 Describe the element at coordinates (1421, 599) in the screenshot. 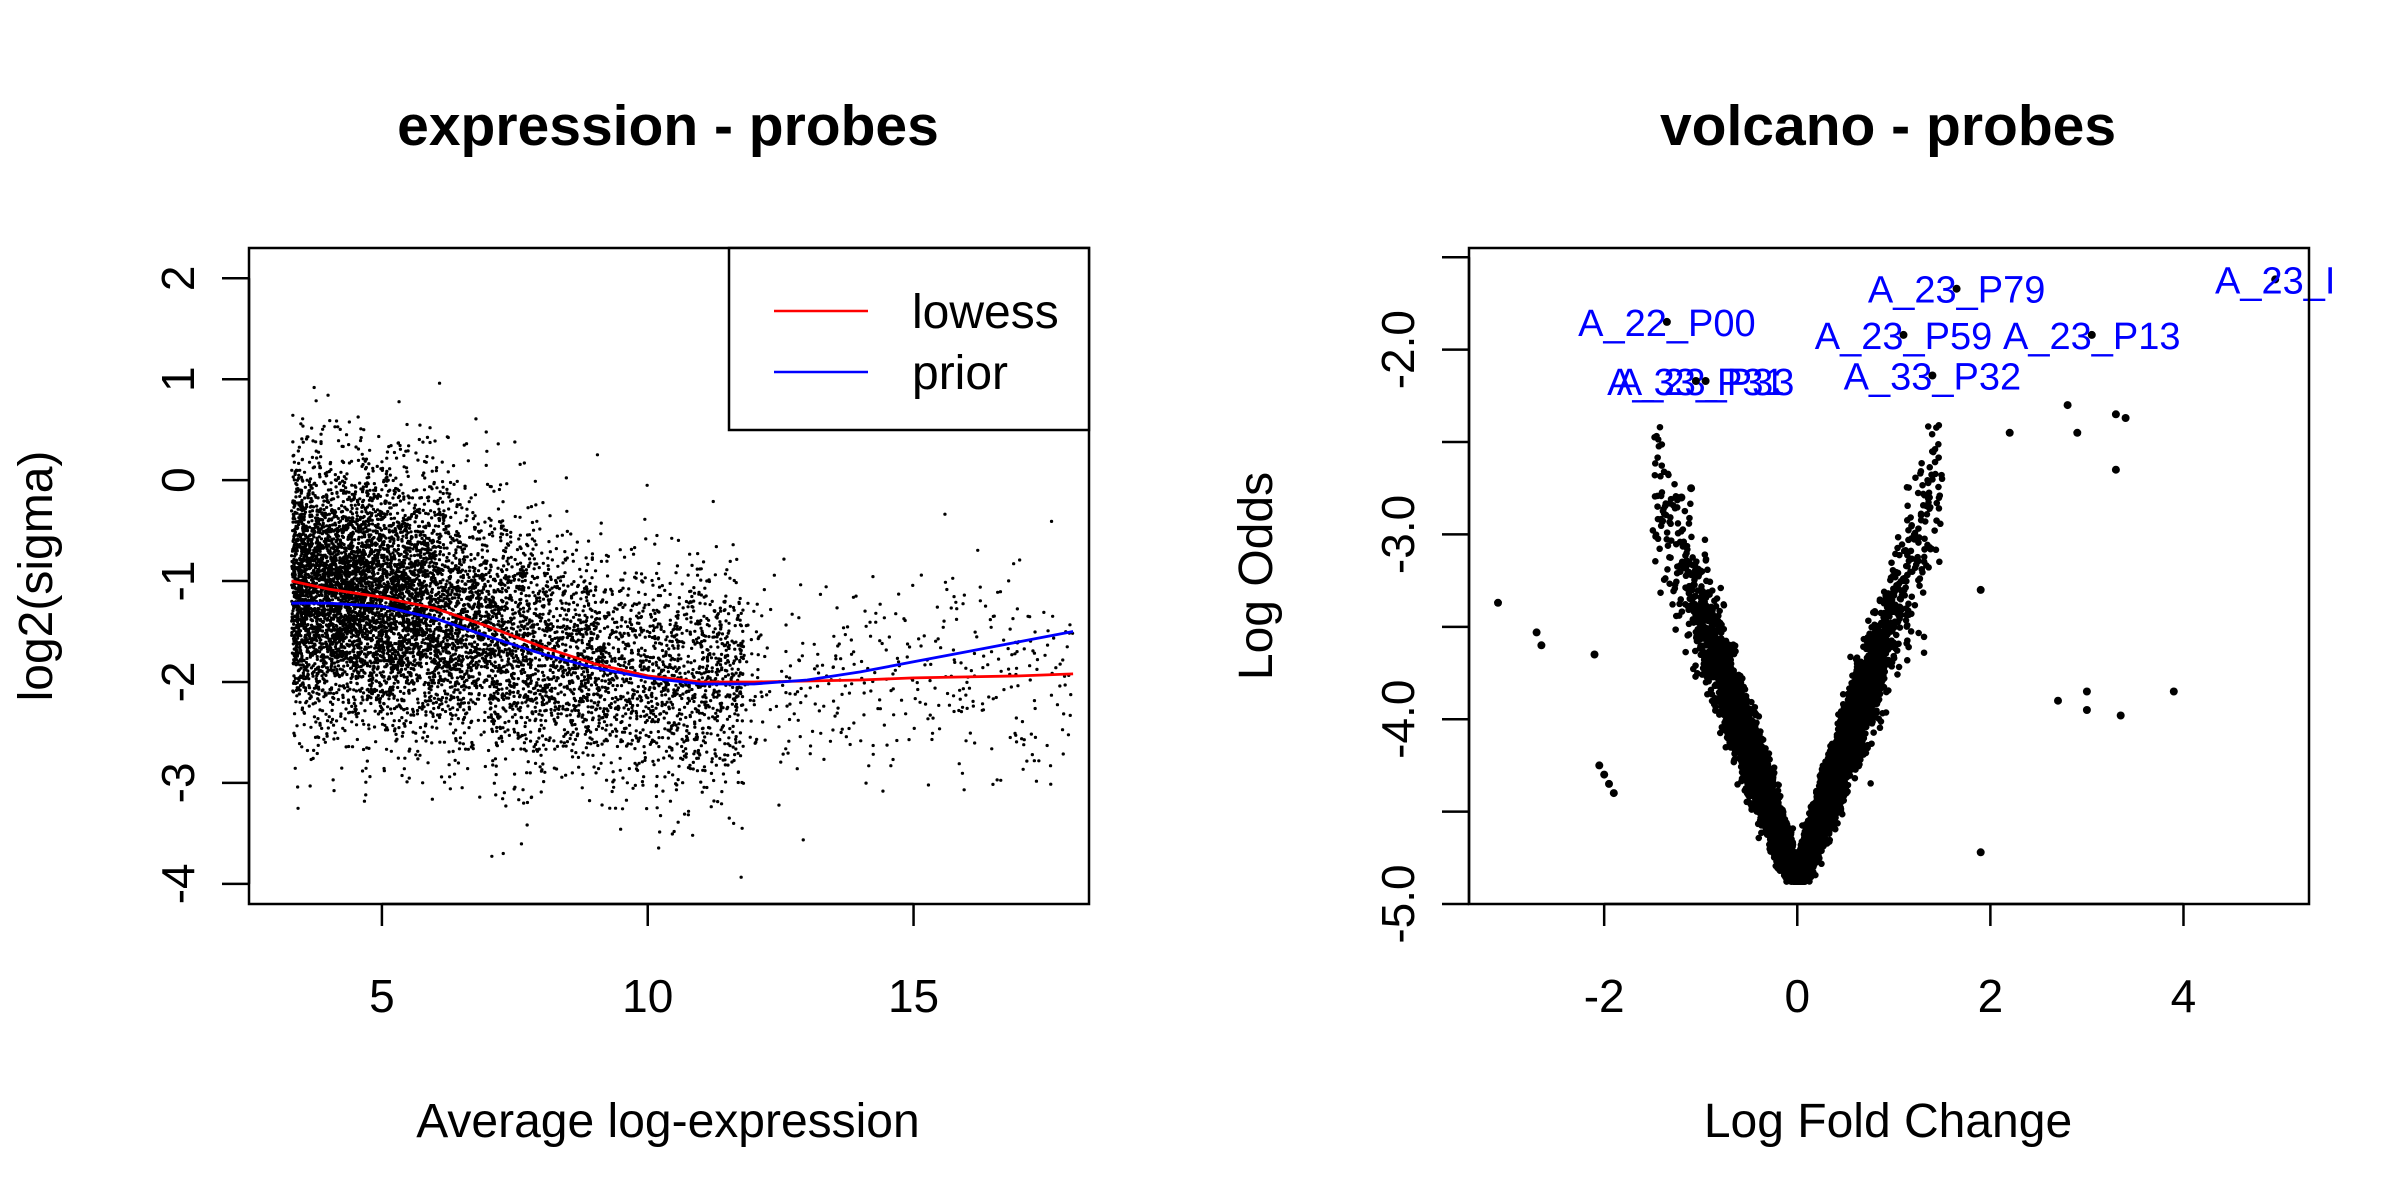

I see `volcano-y-axis: -5.0 -4.0 -3.0 -2.0` at that location.